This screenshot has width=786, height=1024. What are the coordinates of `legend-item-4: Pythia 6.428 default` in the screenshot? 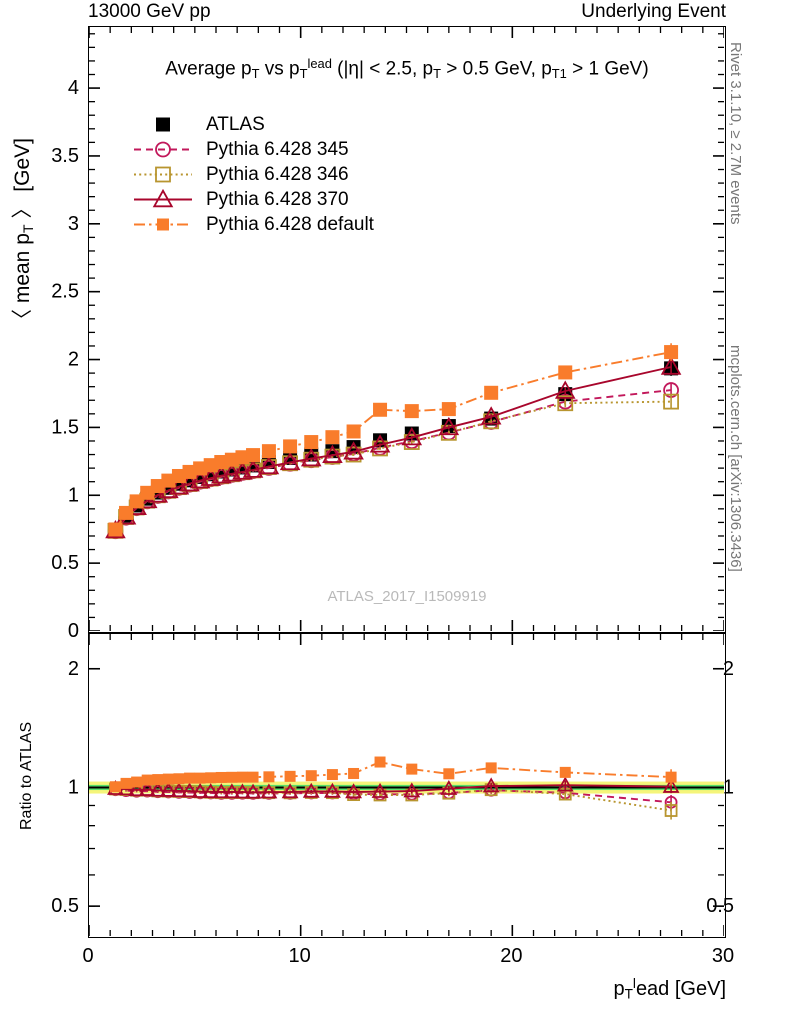 It's located at (253, 224).